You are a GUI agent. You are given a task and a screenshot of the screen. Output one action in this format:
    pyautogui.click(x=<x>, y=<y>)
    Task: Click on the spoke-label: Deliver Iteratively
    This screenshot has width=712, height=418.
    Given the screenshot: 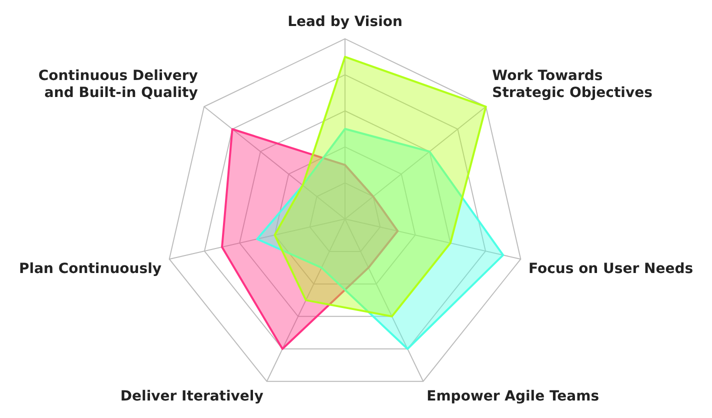 What is the action you would take?
    pyautogui.click(x=192, y=396)
    